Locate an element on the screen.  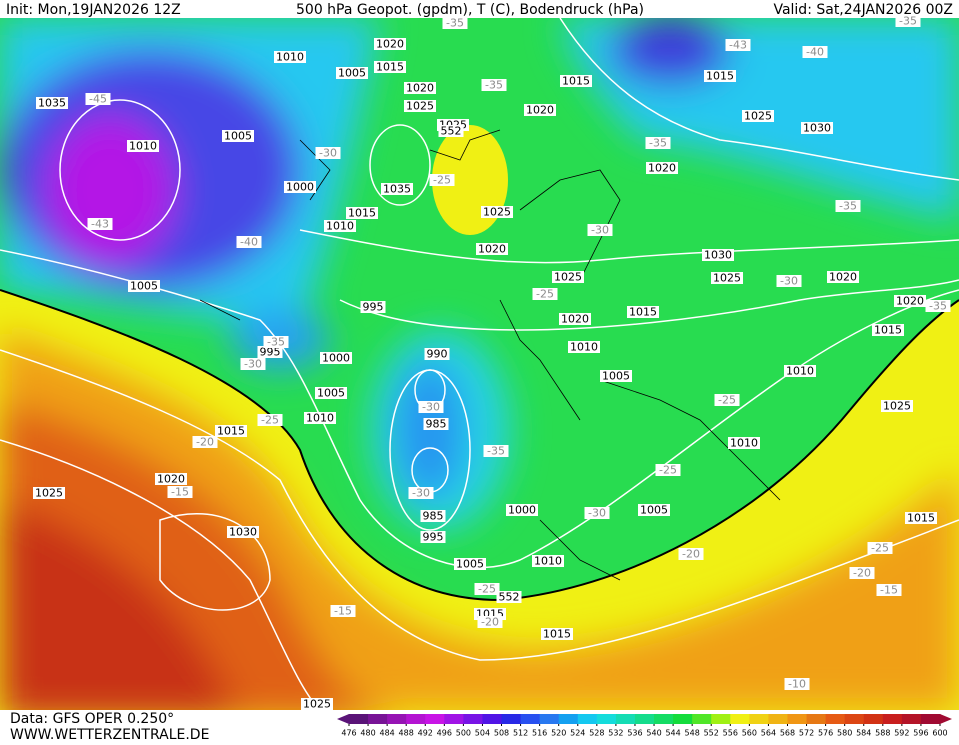
website: WWW.WETTERZENTRALE.DE is located at coordinates (109, 734).